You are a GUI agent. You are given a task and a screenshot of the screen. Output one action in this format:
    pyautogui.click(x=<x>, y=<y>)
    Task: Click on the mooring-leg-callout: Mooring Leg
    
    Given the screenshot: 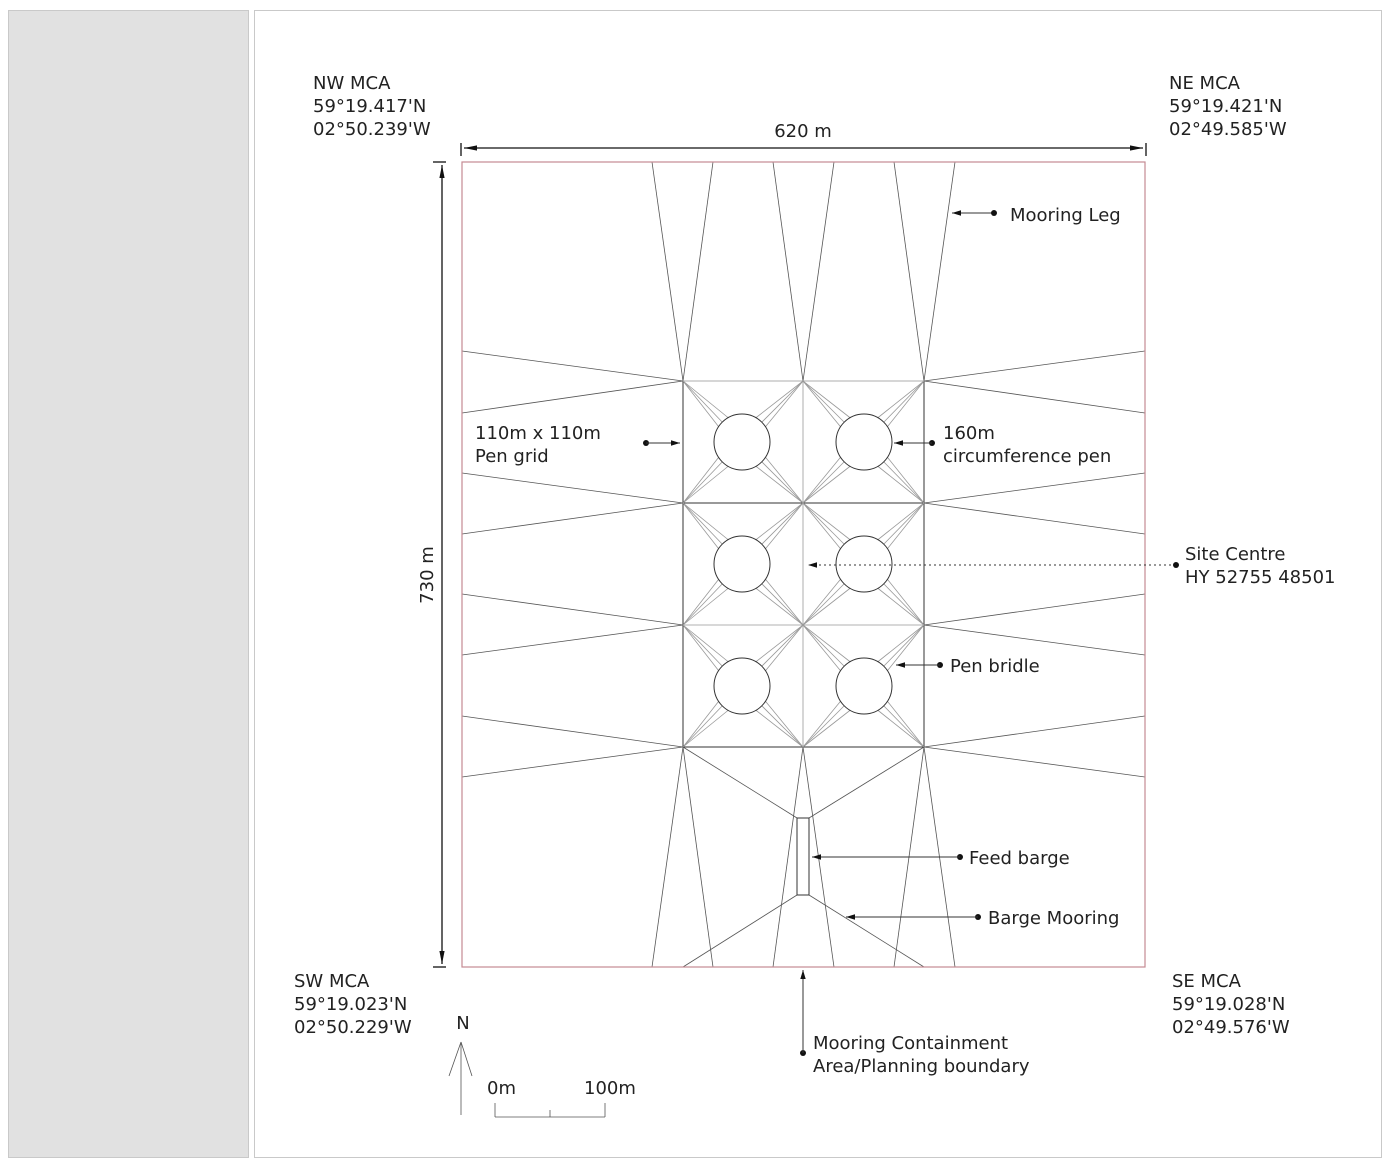 What is the action you would take?
    pyautogui.click(x=1036, y=215)
    